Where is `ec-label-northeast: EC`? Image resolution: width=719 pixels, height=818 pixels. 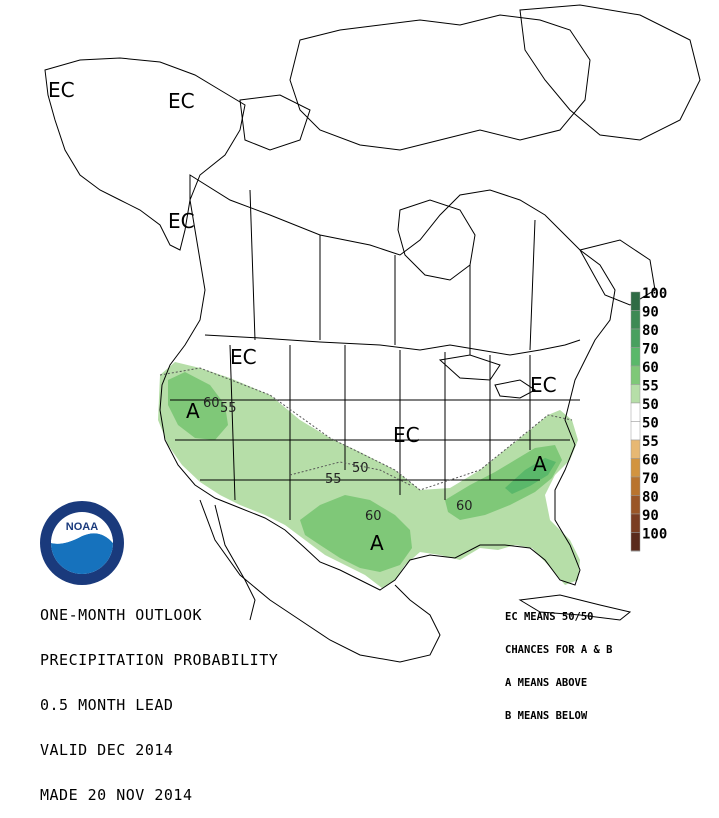
ec-label-northeast: EC is located at coordinates (543, 385).